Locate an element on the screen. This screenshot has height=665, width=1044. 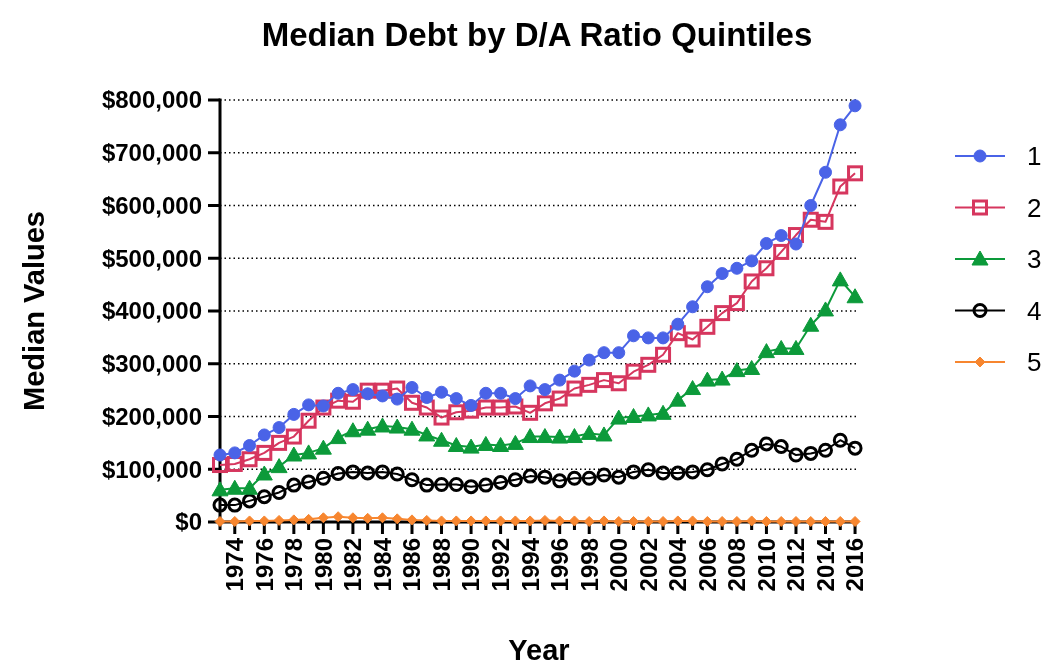
x-tick-label: 1988 is located at coordinates (441, 565).